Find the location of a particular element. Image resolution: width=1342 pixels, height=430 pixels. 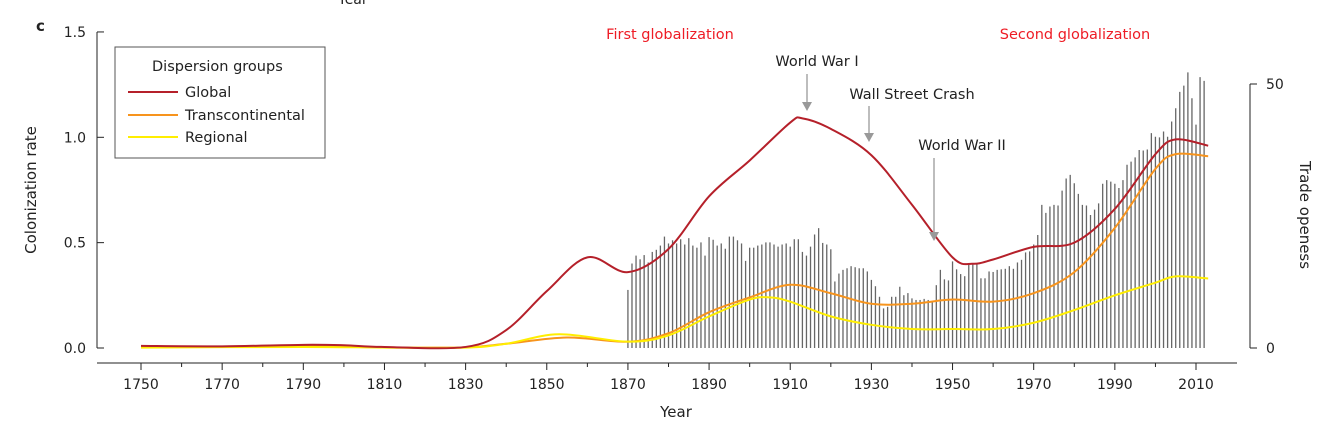

x-tick-label: 1890 is located at coordinates (709, 385).